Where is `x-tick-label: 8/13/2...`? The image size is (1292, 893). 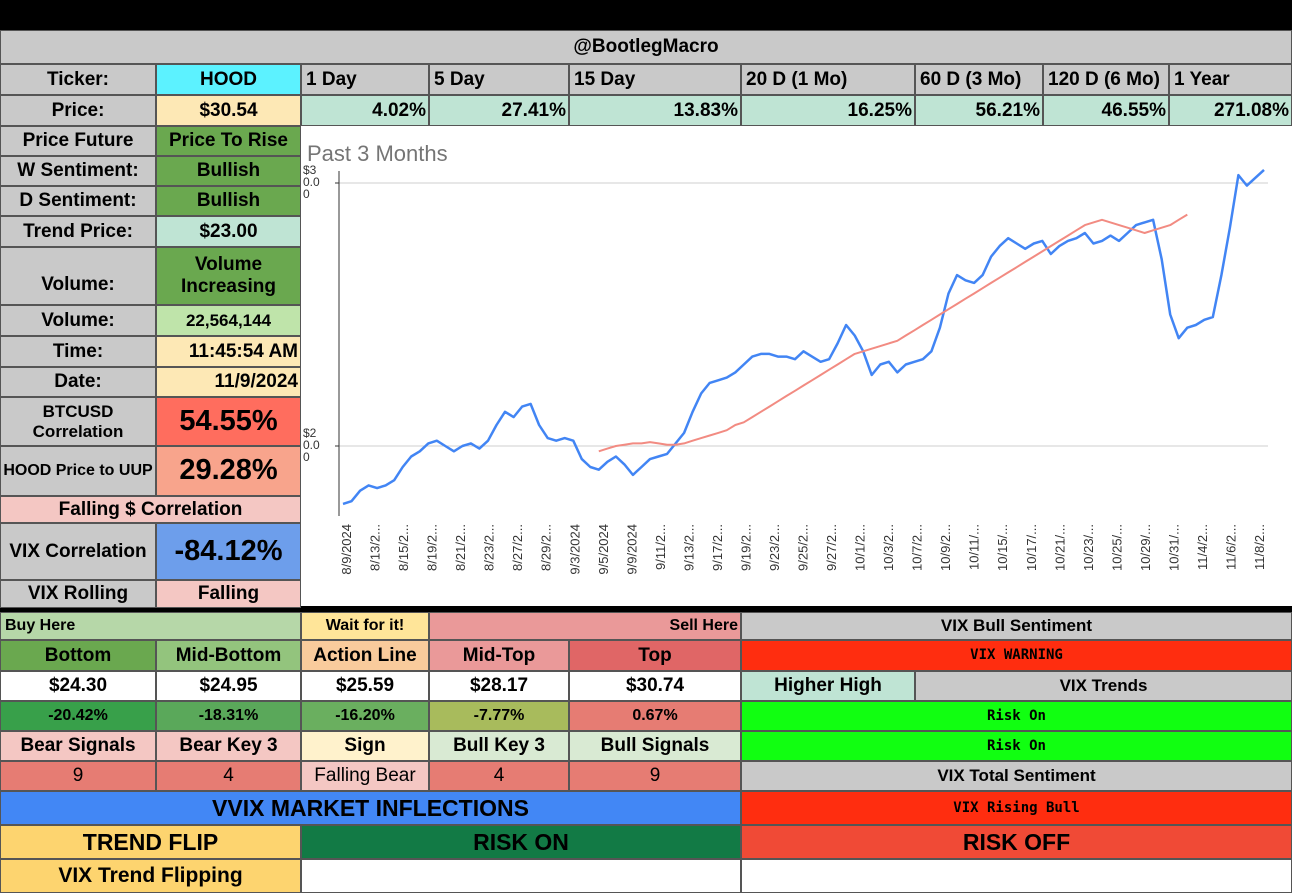
x-tick-label: 8/13/2... is located at coordinates (375, 547).